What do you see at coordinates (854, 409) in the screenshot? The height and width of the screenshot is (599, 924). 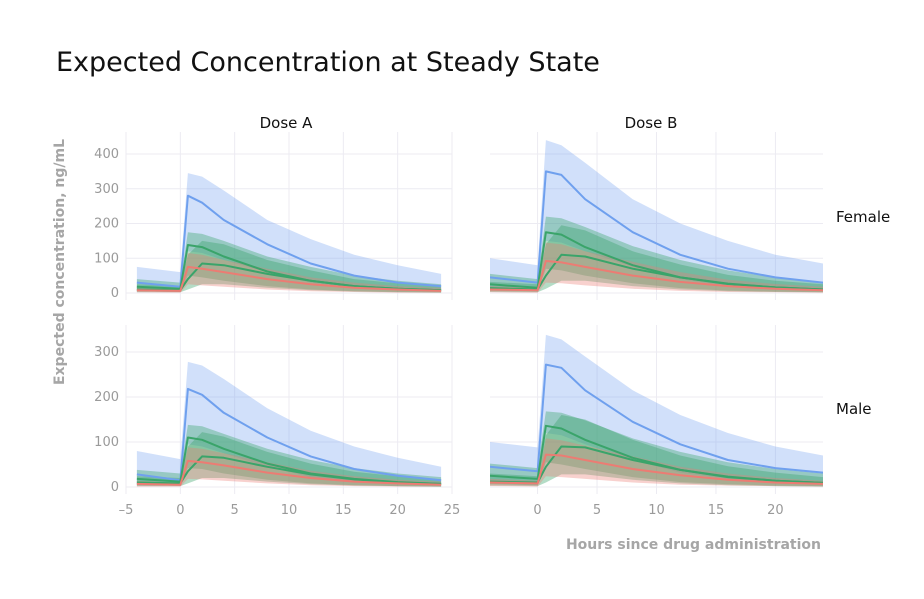 I see `facet-row-label: Male` at bounding box center [854, 409].